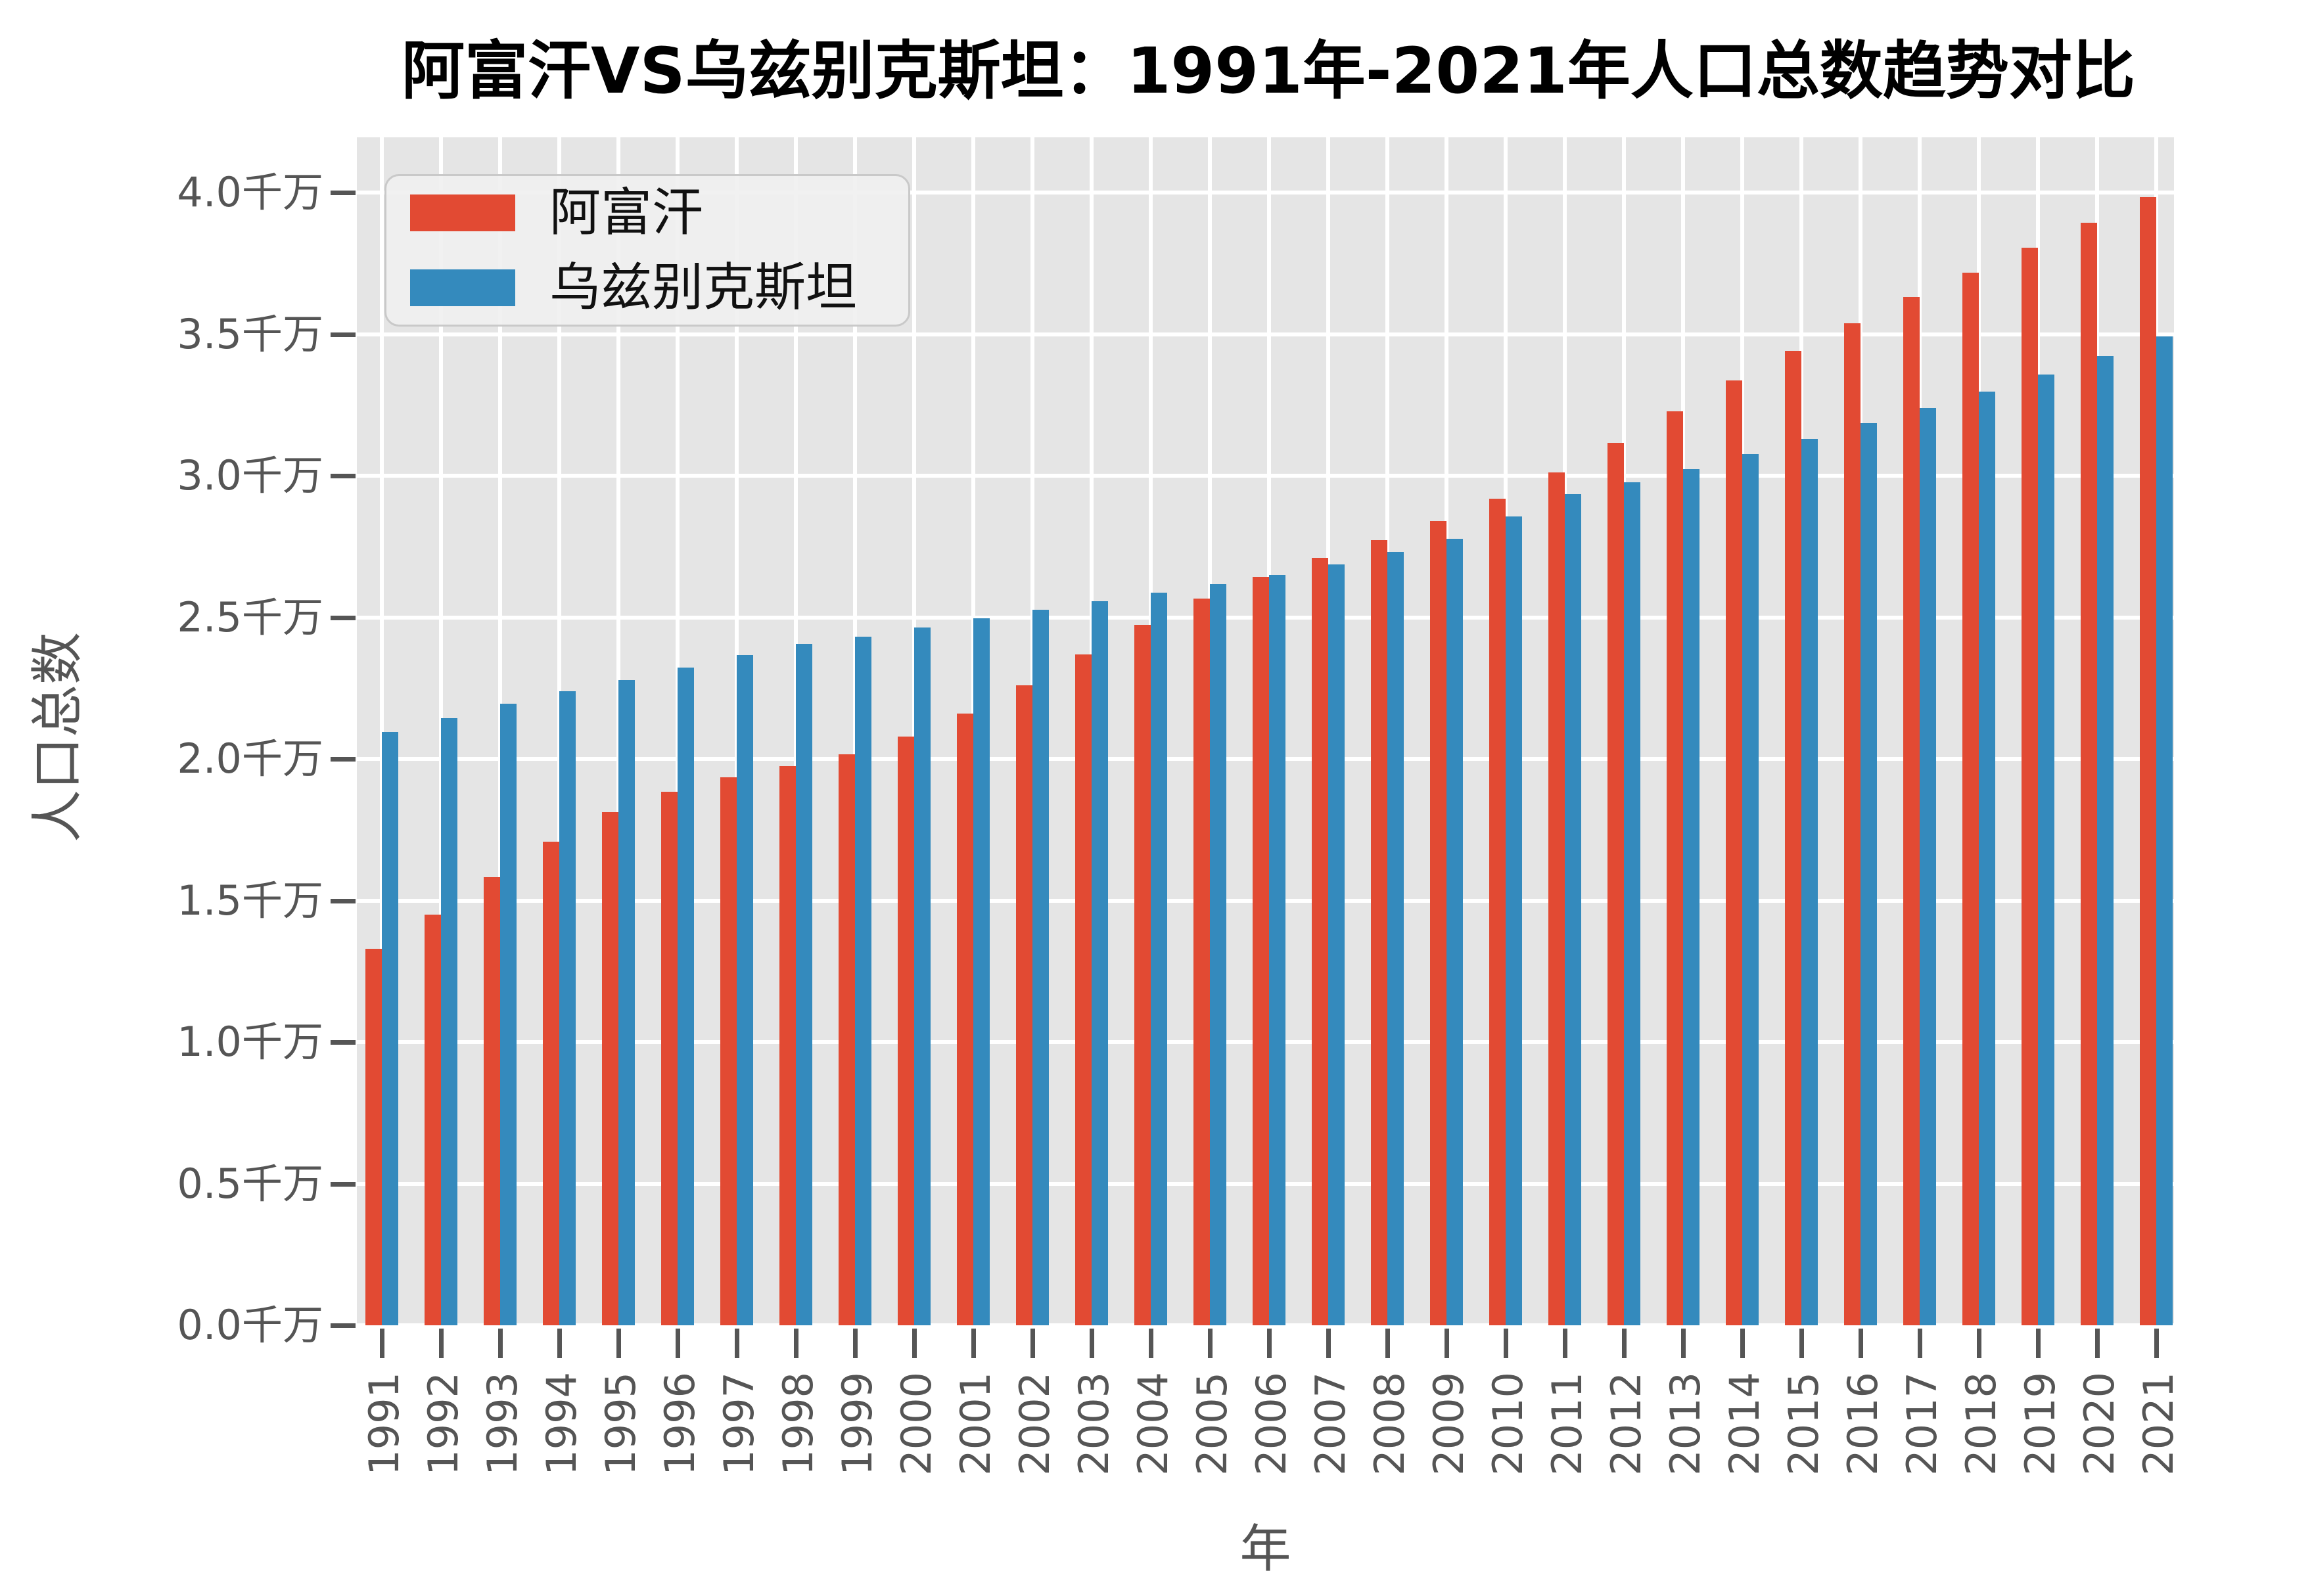 This screenshot has width=2312, height=1596. What do you see at coordinates (1271, 1424) in the screenshot?
I see `x-tick-label-2006: 2006` at bounding box center [1271, 1424].